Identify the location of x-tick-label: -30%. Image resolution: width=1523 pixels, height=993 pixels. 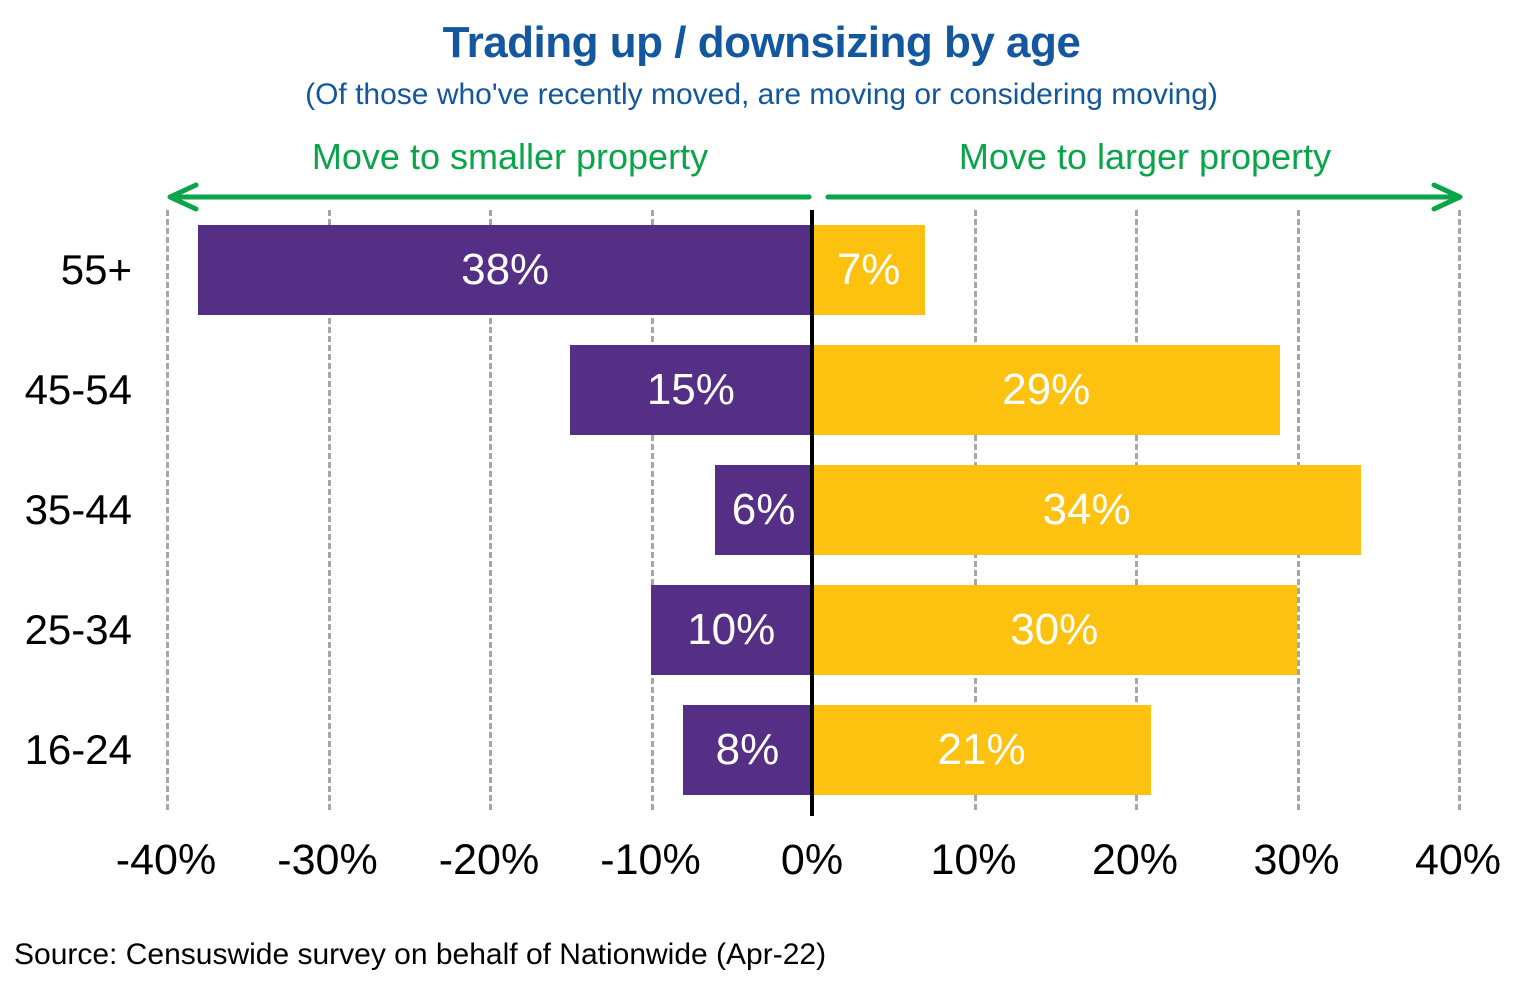
(327, 860).